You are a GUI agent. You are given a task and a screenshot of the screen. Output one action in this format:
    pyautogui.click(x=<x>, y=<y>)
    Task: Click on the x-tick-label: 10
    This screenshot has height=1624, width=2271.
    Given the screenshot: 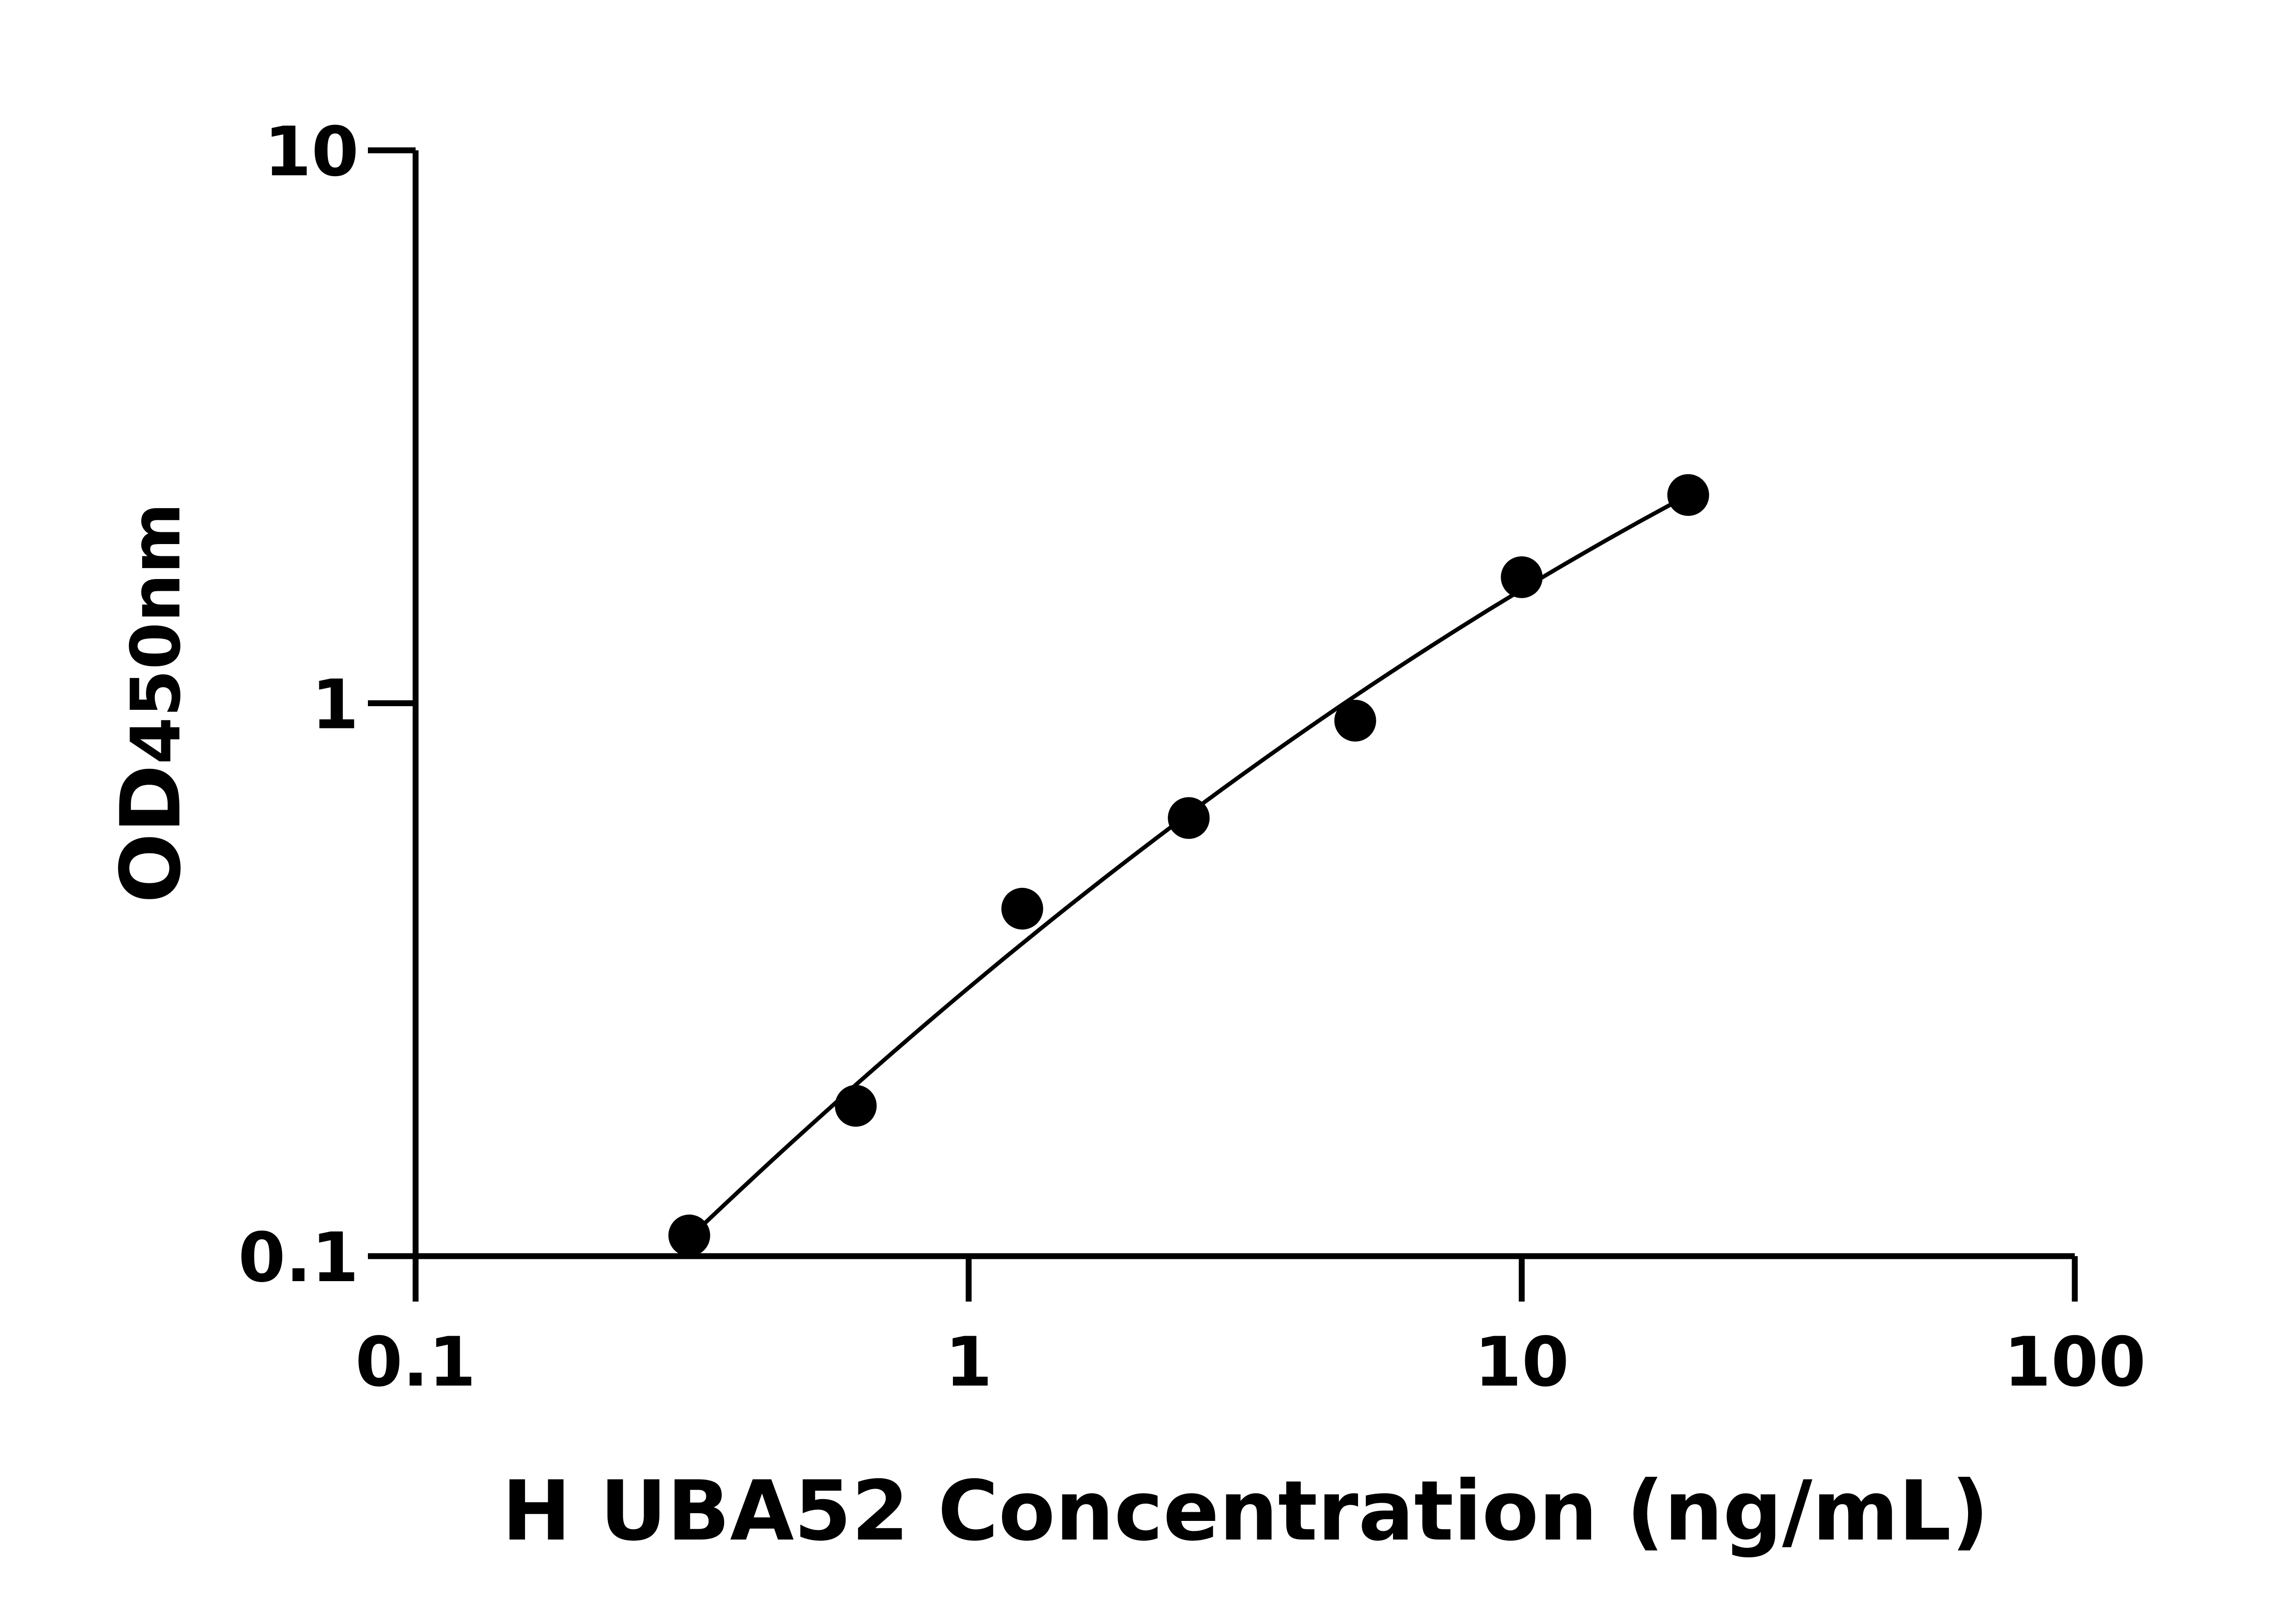 What is the action you would take?
    pyautogui.click(x=1521, y=1362)
    